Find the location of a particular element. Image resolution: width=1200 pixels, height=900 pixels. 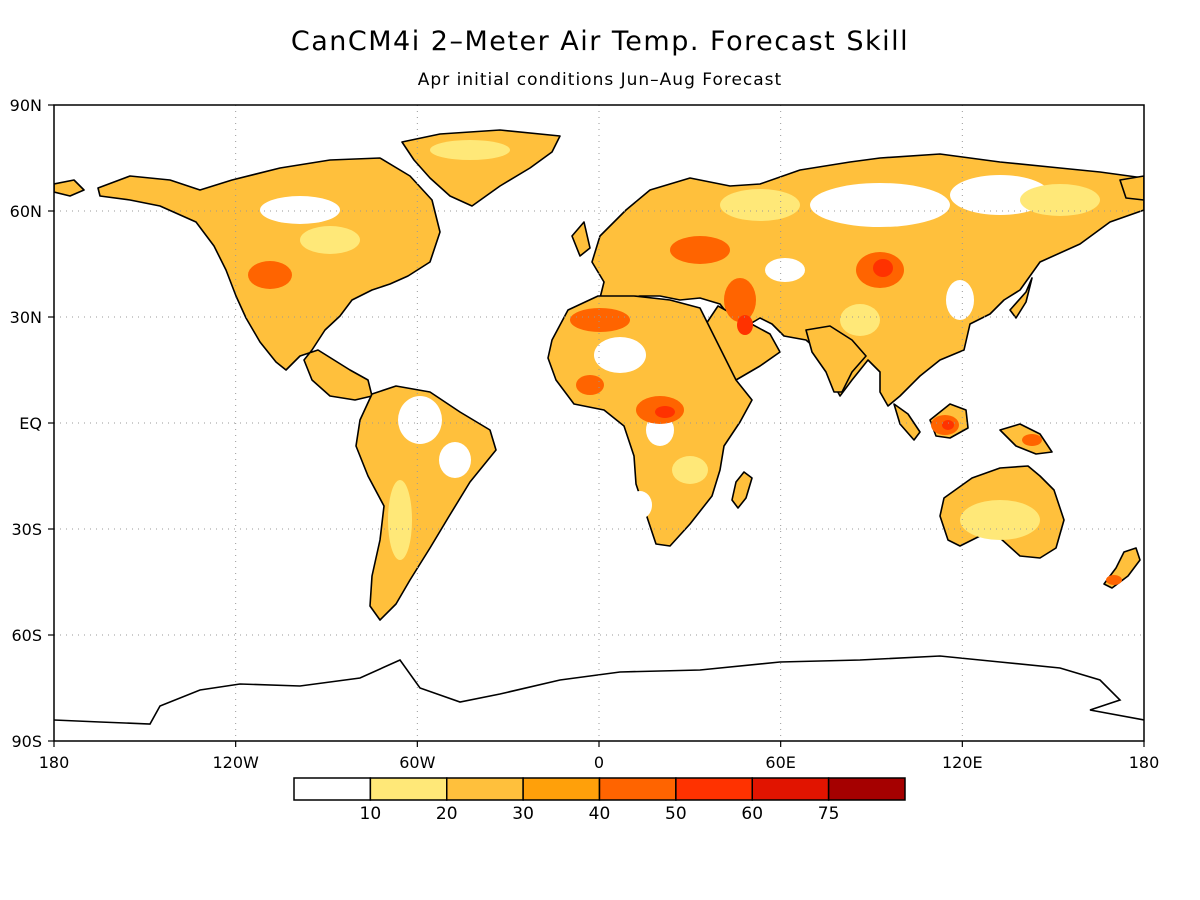

uk-landmass is located at coordinates (581, 239).